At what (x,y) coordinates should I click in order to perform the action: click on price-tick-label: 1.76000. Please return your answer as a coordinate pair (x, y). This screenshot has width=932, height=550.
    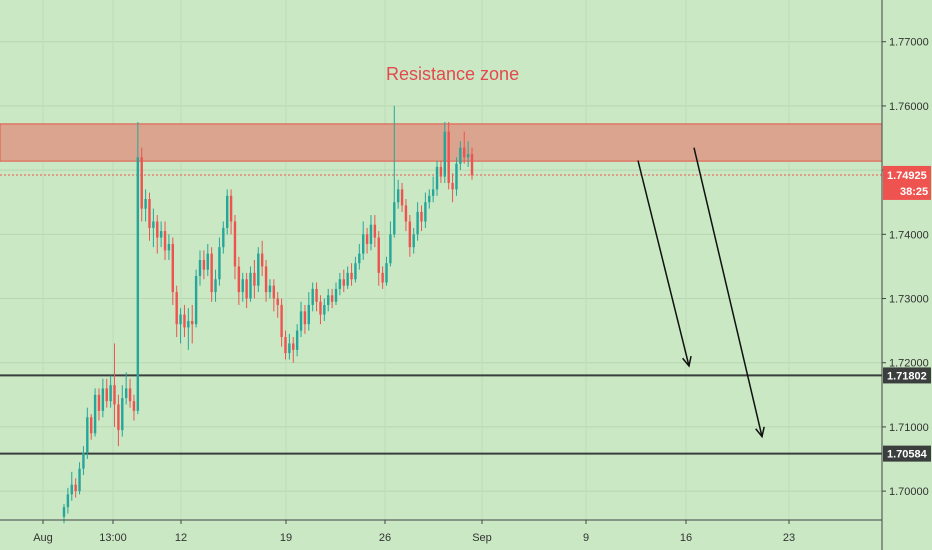
    Looking at the image, I should click on (909, 107).